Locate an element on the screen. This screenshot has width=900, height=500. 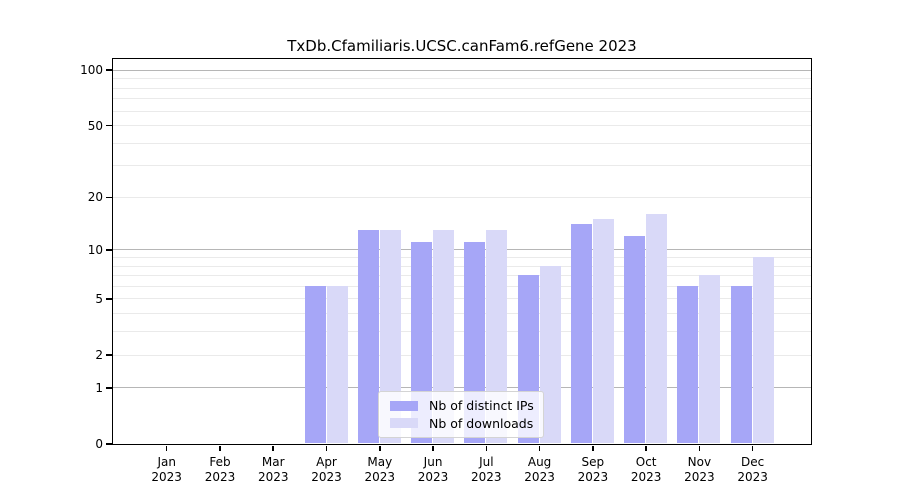
x-tick-label-jan: Jan 2023 is located at coordinates (167, 470).